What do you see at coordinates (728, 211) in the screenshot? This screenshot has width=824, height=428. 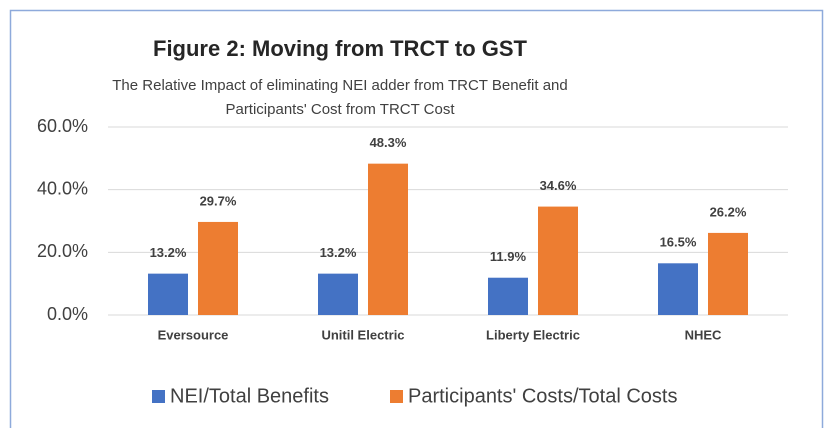 I see `value-label: 26.2%` at bounding box center [728, 211].